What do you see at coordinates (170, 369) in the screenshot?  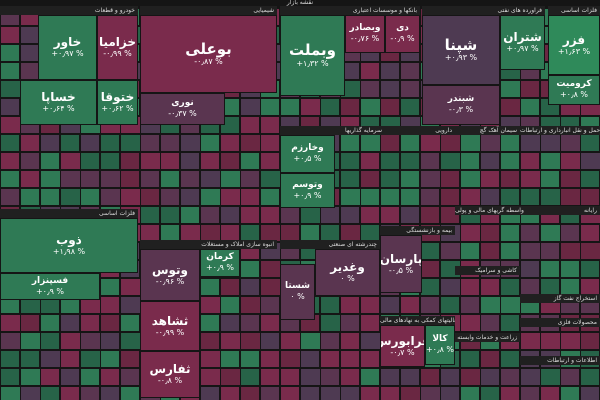 I see `symbol: ثفارس` at bounding box center [170, 369].